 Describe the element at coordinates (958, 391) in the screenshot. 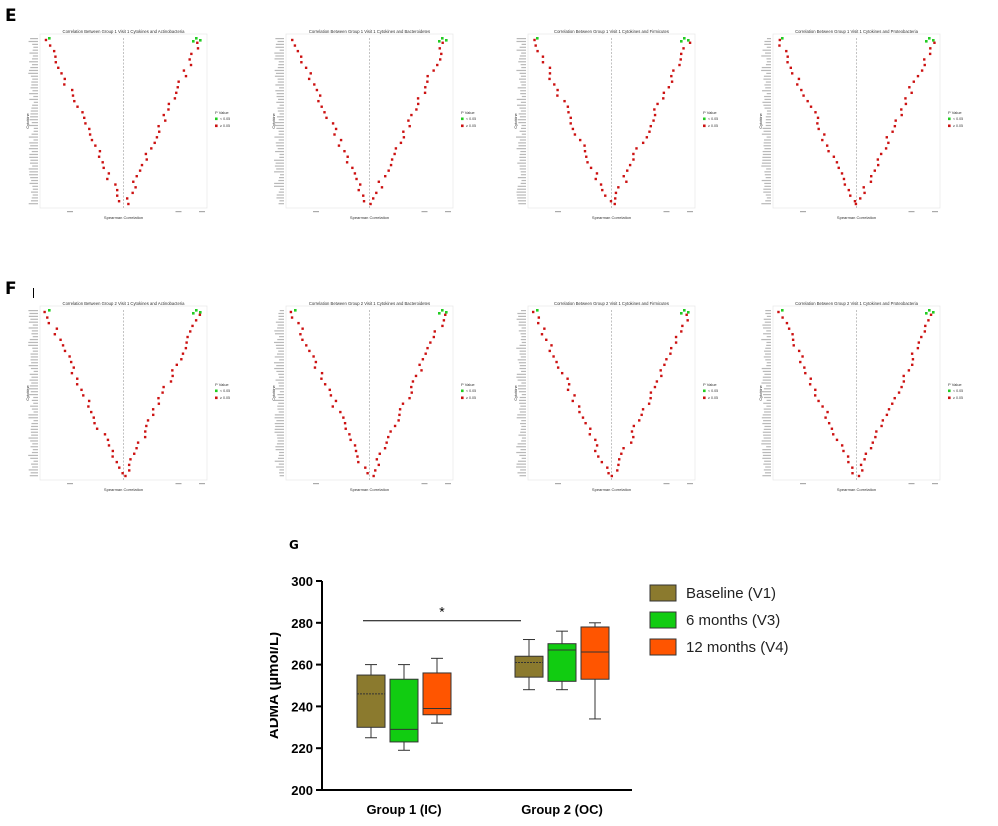

I see `legend-label: < 0.05` at that location.